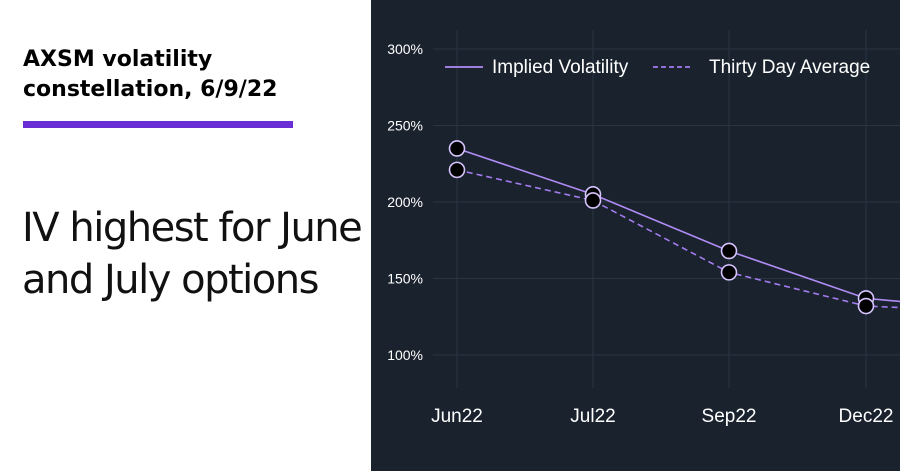  I want to click on x-tick-label: Jun22, so click(457, 416).